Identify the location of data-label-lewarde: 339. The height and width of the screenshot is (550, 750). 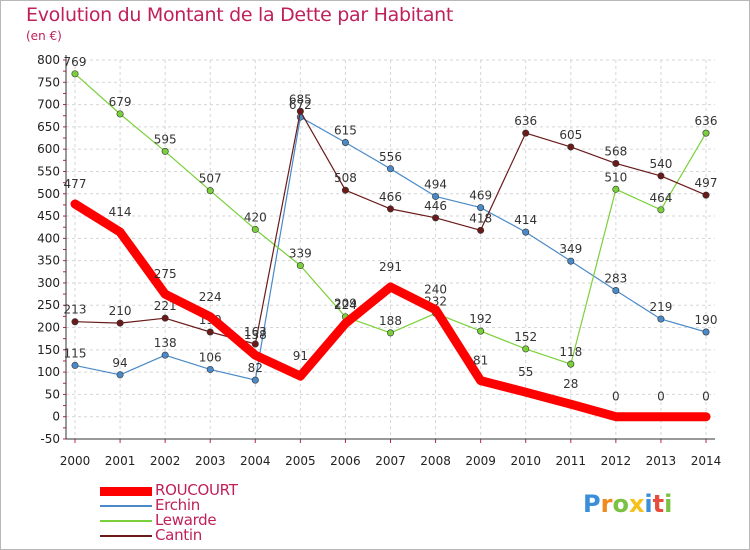
(300, 254).